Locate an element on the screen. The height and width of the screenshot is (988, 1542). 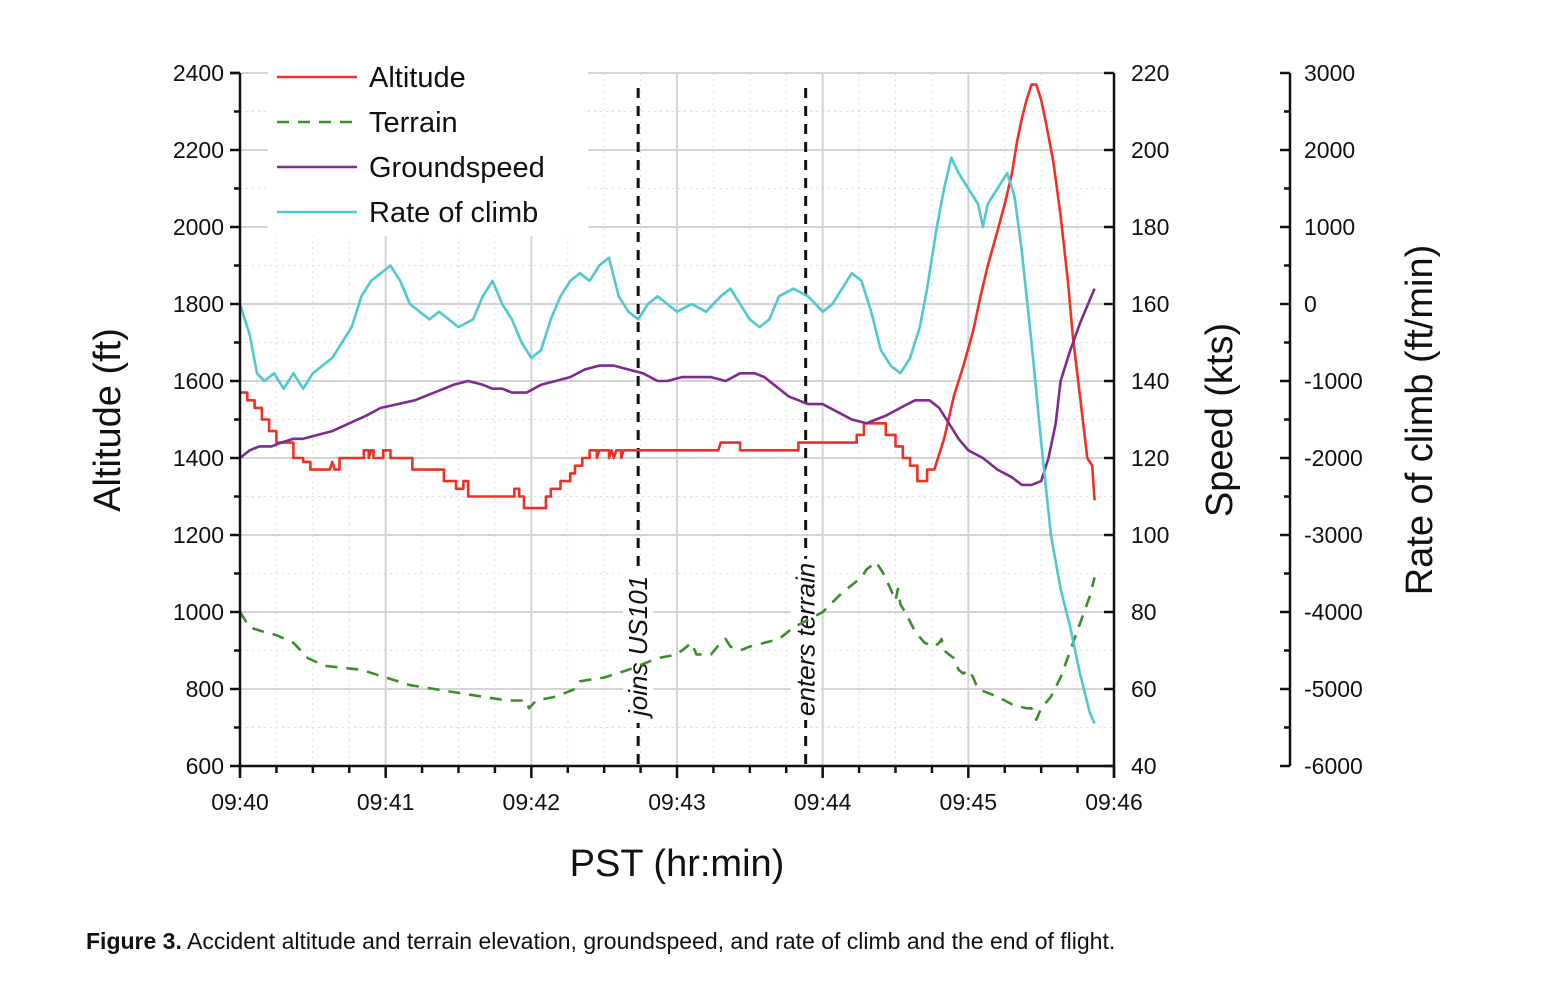
x-tick-label: 09:40 is located at coordinates (240, 802).